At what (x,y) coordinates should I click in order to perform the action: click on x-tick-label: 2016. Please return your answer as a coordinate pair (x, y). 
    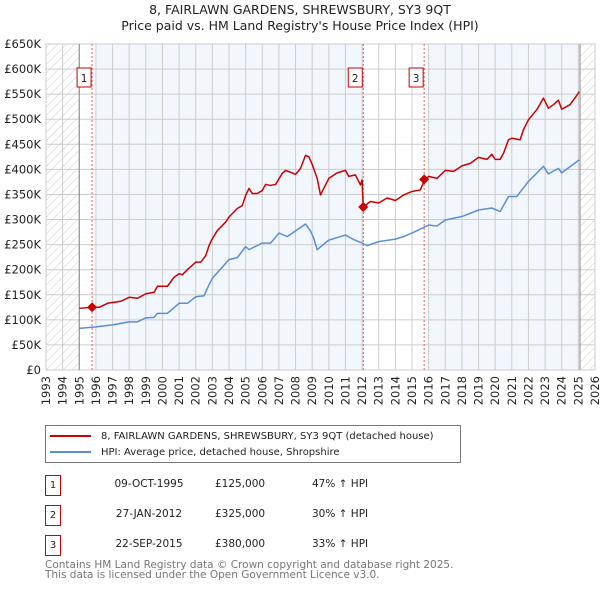
    Looking at the image, I should click on (429, 390).